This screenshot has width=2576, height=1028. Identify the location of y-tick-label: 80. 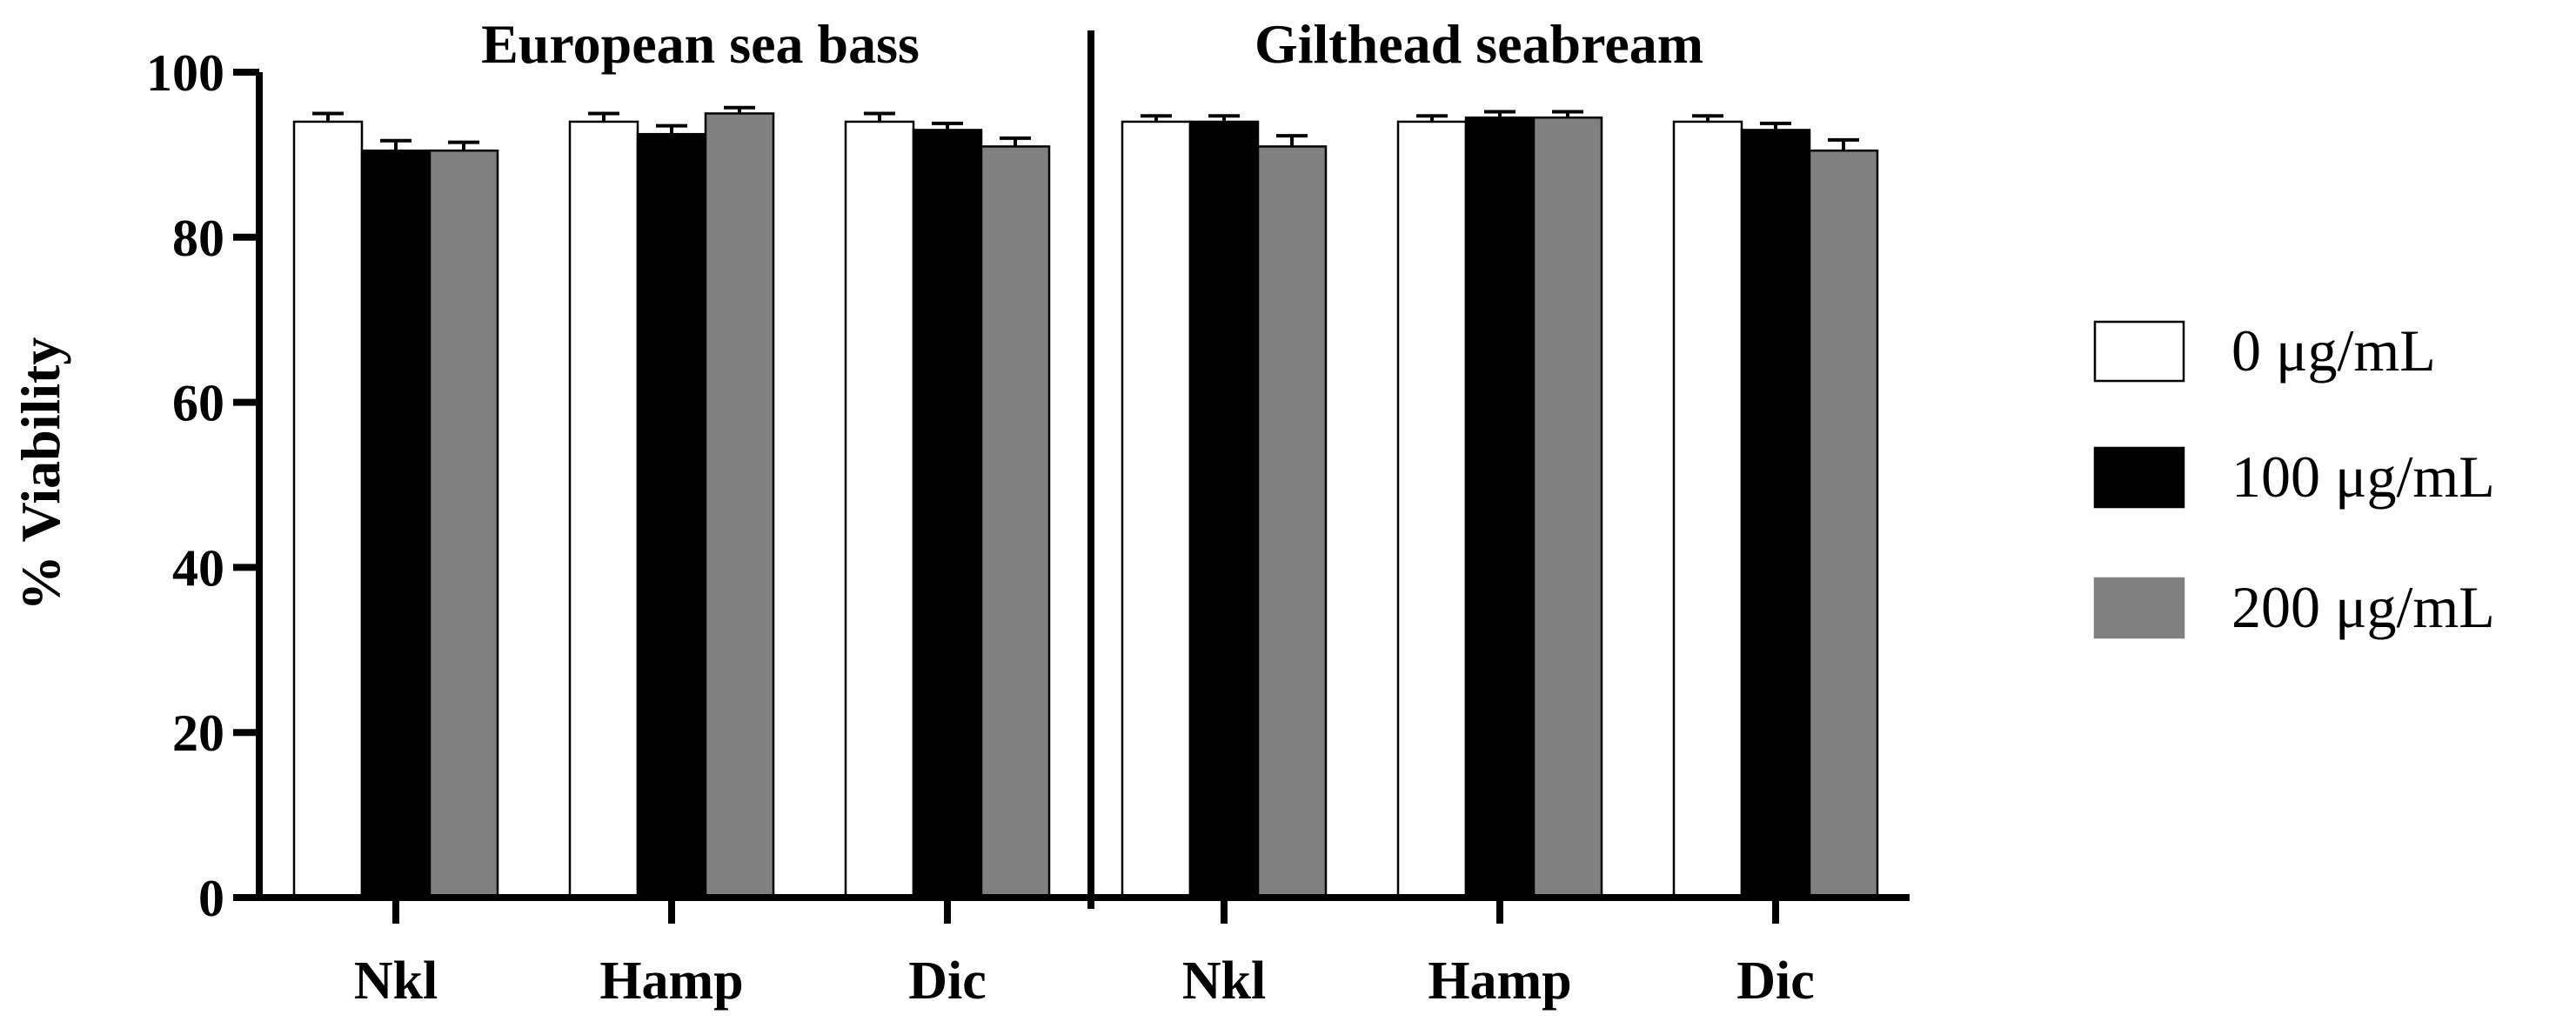
(198, 238).